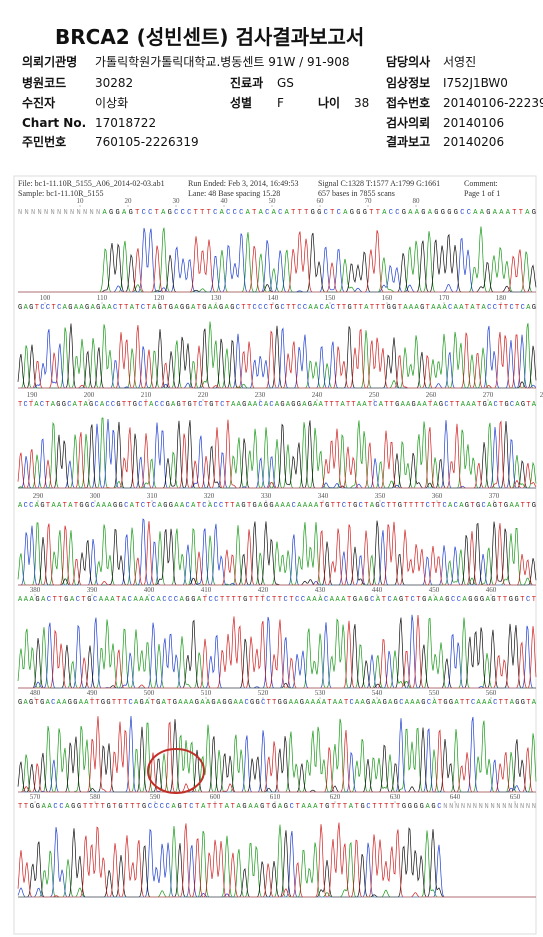 Image resolution: width=543 pixels, height=937 pixels. Describe the element at coordinates (206, 693) in the screenshot. I see `ruler-number: 510` at that location.